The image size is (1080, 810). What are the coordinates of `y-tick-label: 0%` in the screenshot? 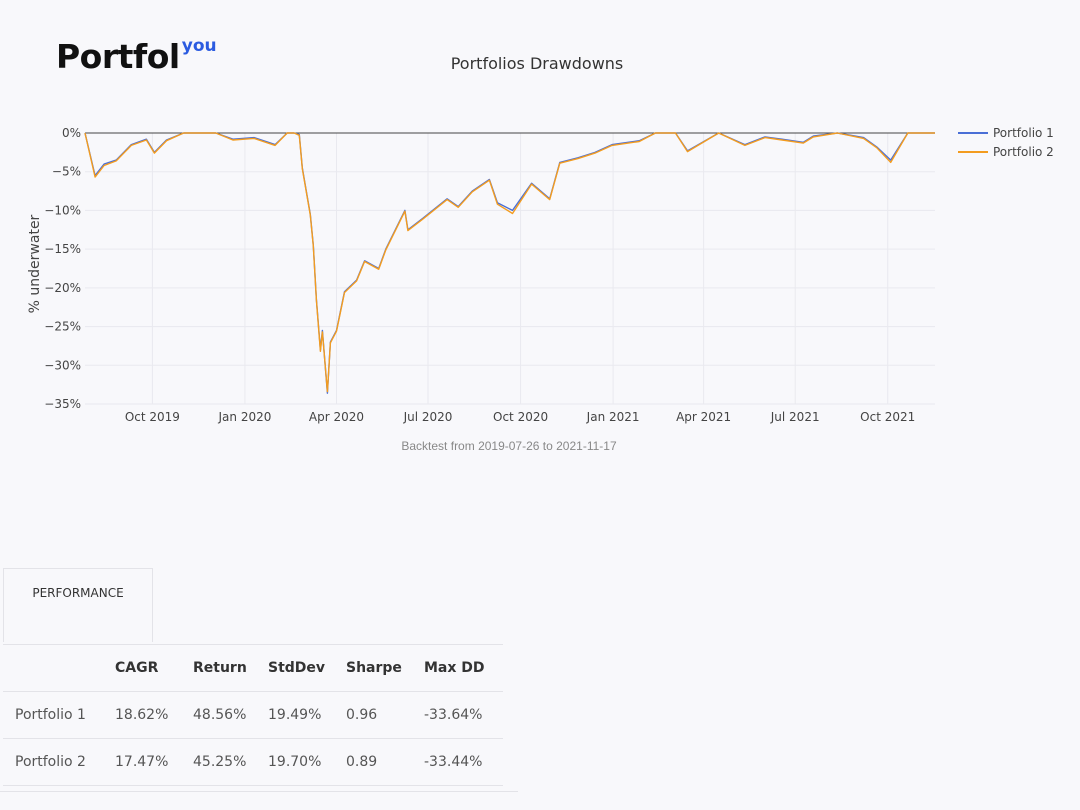 It's located at (71, 133).